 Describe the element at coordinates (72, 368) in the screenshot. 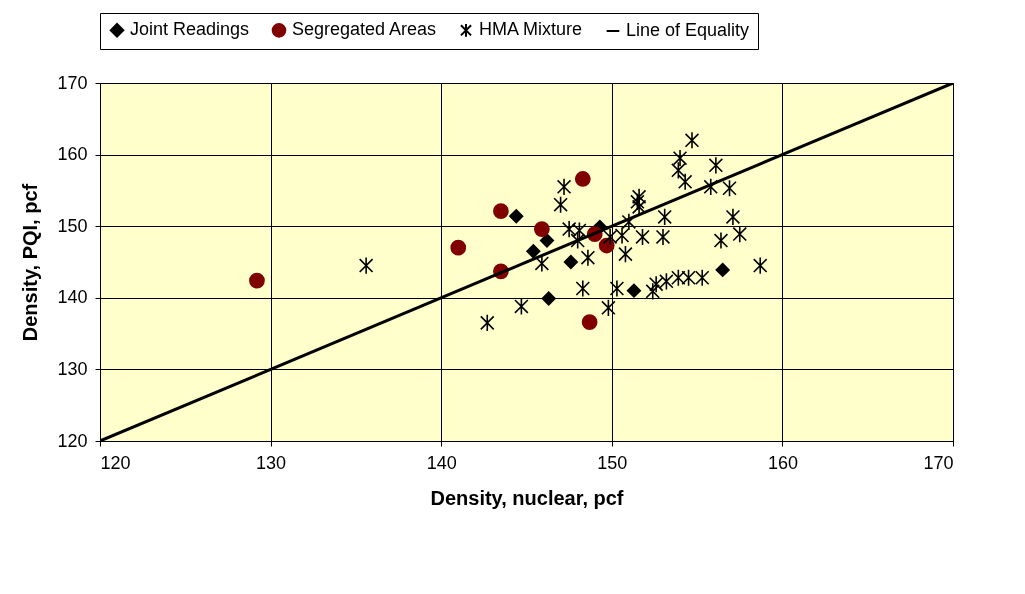

I see `y-tick-label: 130` at that location.